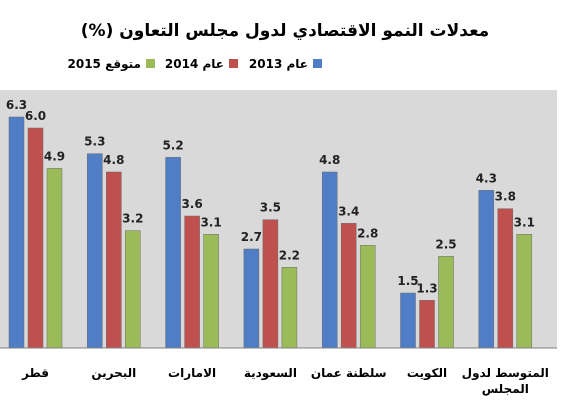 Image resolution: width=570 pixels, height=418 pixels. I want to click on x-axis-label: سلطنة عمان, so click(349, 373).